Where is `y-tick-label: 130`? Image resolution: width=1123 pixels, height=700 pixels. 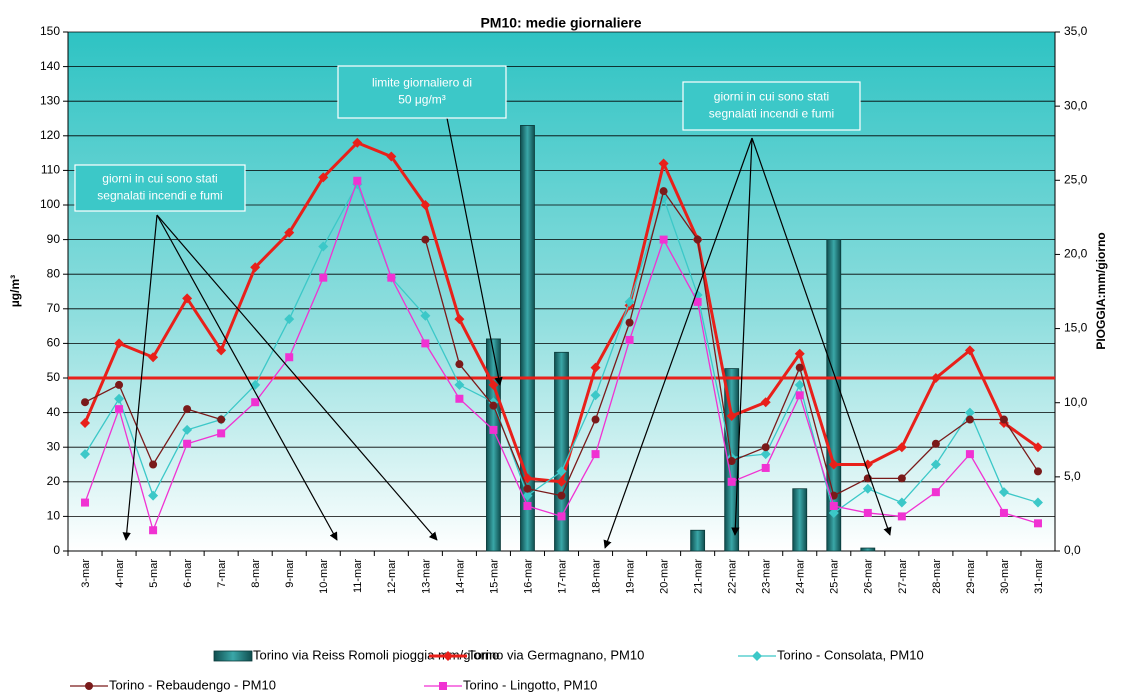
y-tick-label: 130 is located at coordinates (50, 100).